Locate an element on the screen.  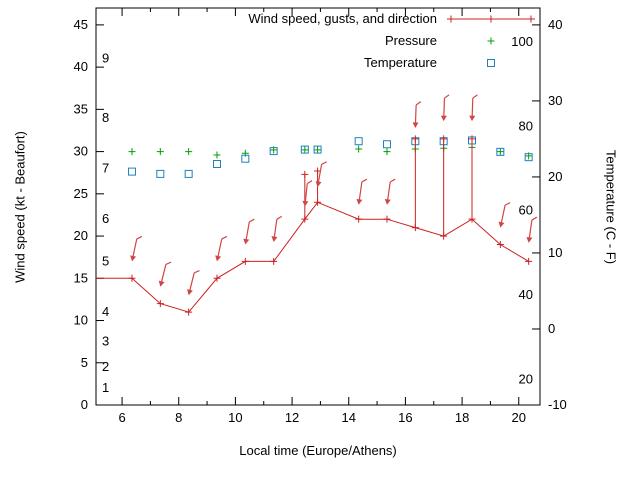
svg-text: 15 is located at coordinates (81, 277).